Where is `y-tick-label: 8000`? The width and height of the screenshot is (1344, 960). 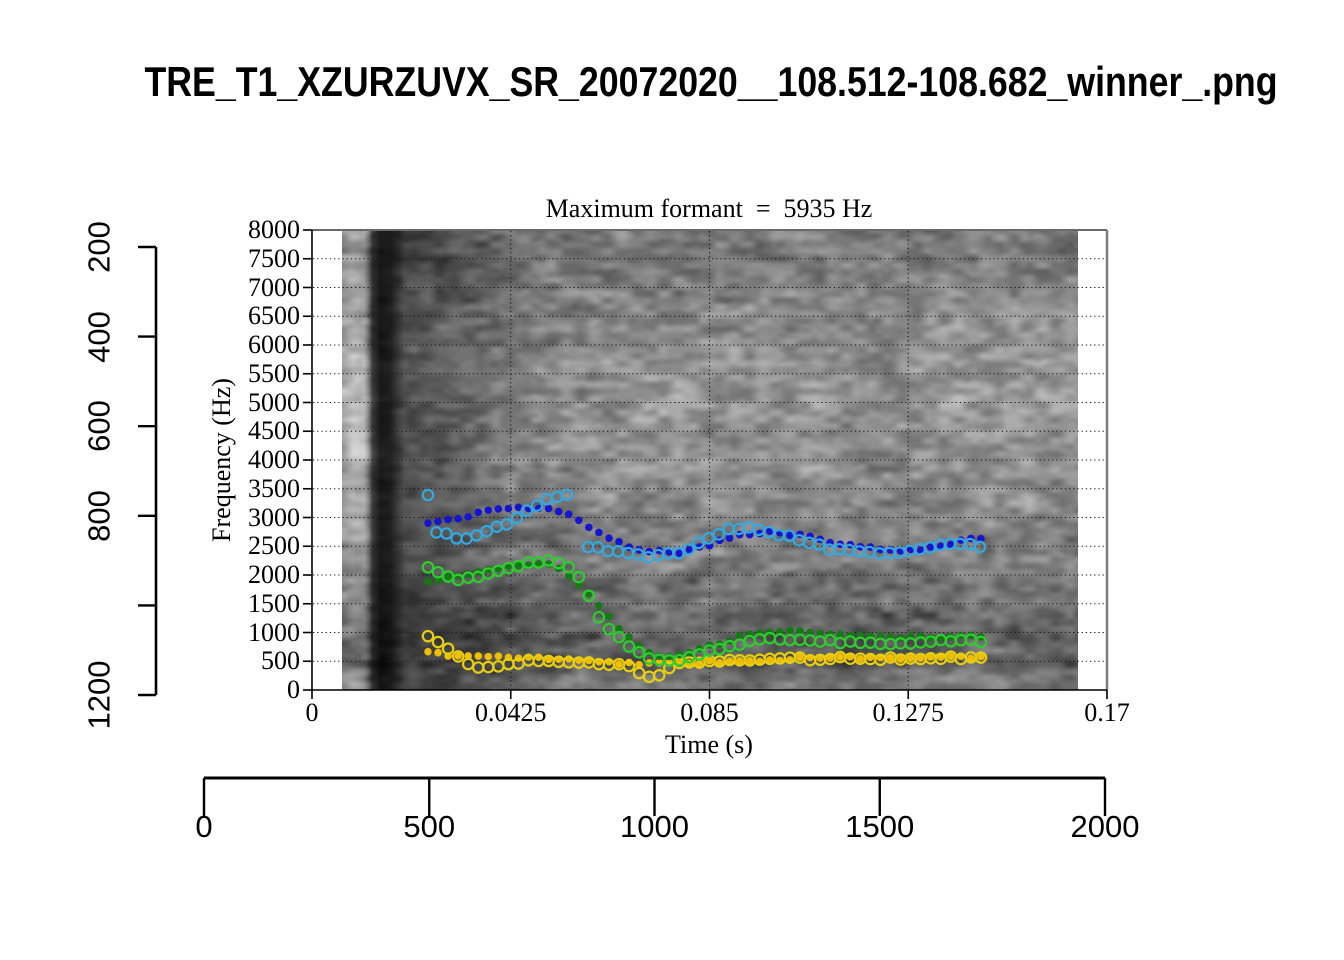 y-tick-label: 8000 is located at coordinates (274, 229).